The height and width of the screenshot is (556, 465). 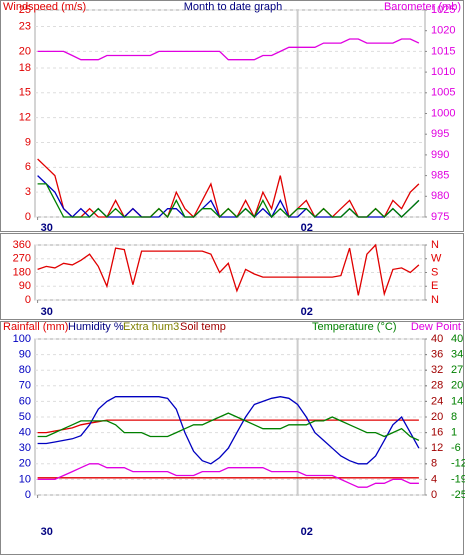 I want to click on y-tick-label: 180, so click(x=22, y=272).